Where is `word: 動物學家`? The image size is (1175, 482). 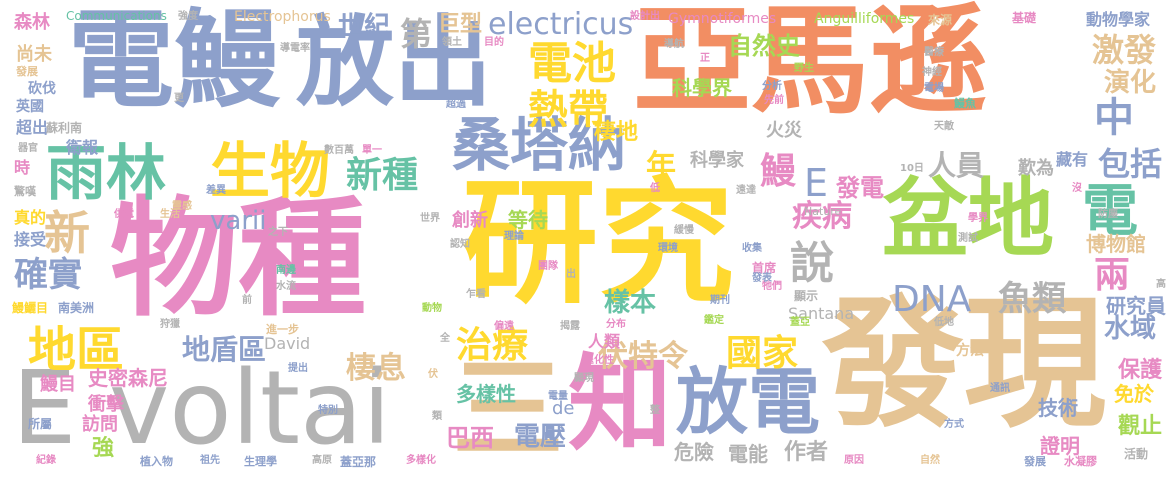 word: 動物學家 is located at coordinates (1118, 19).